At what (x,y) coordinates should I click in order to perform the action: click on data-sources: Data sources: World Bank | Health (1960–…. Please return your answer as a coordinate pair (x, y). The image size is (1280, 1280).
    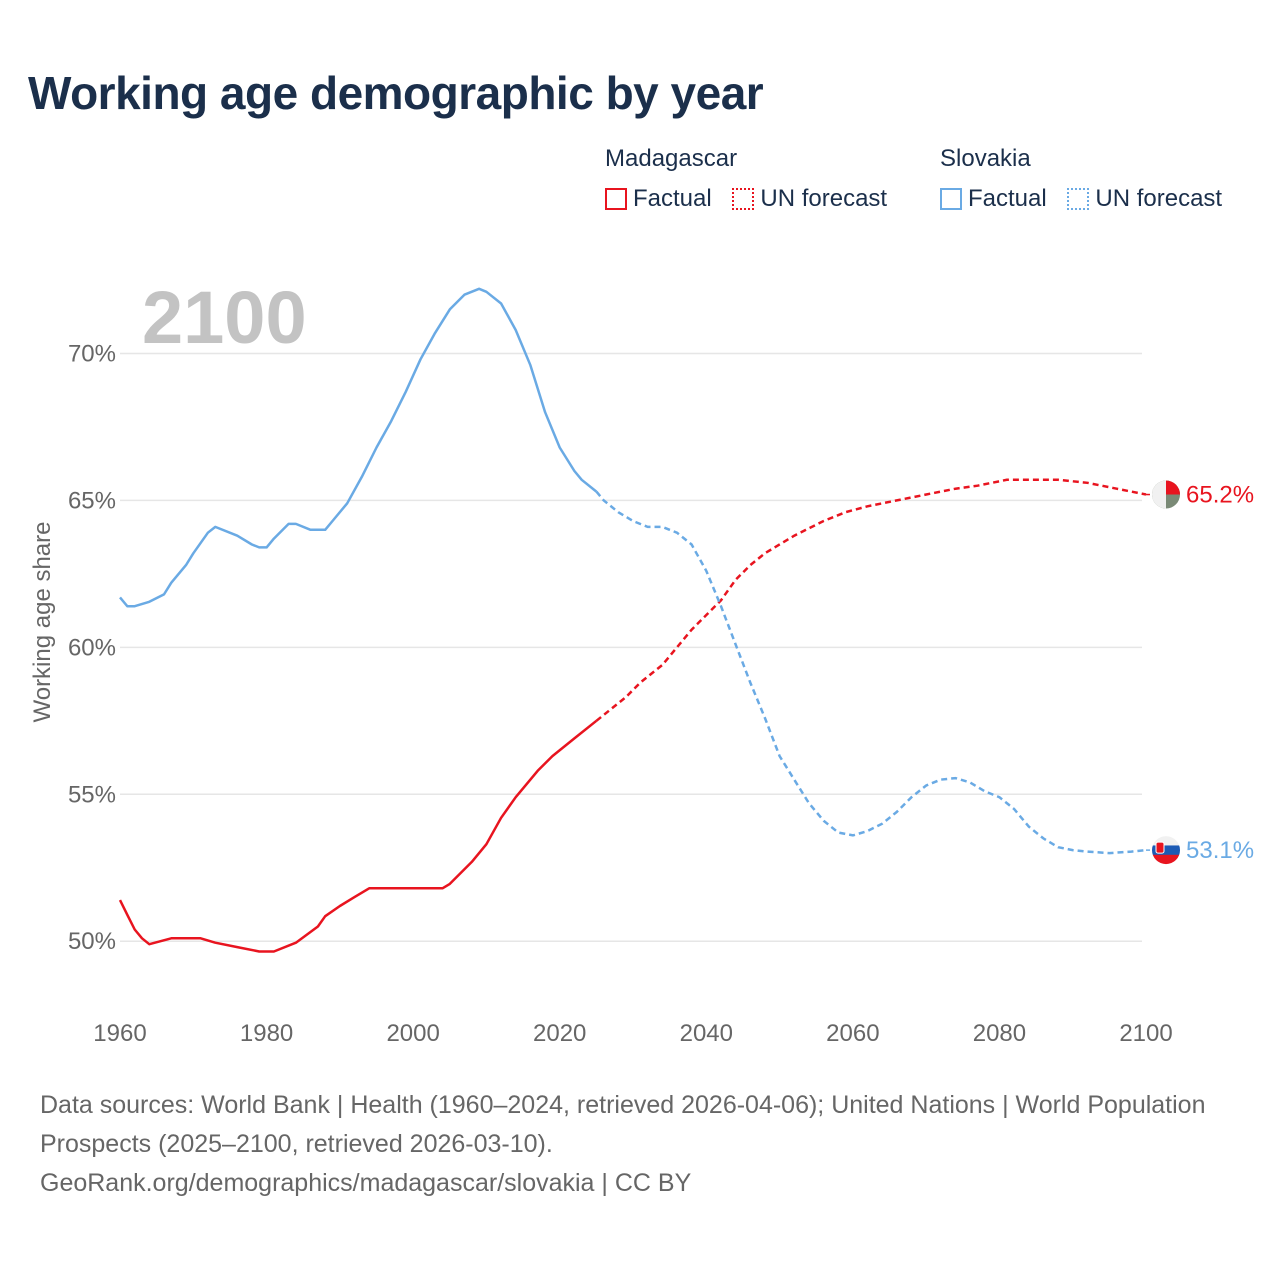
    Looking at the image, I should click on (623, 1124).